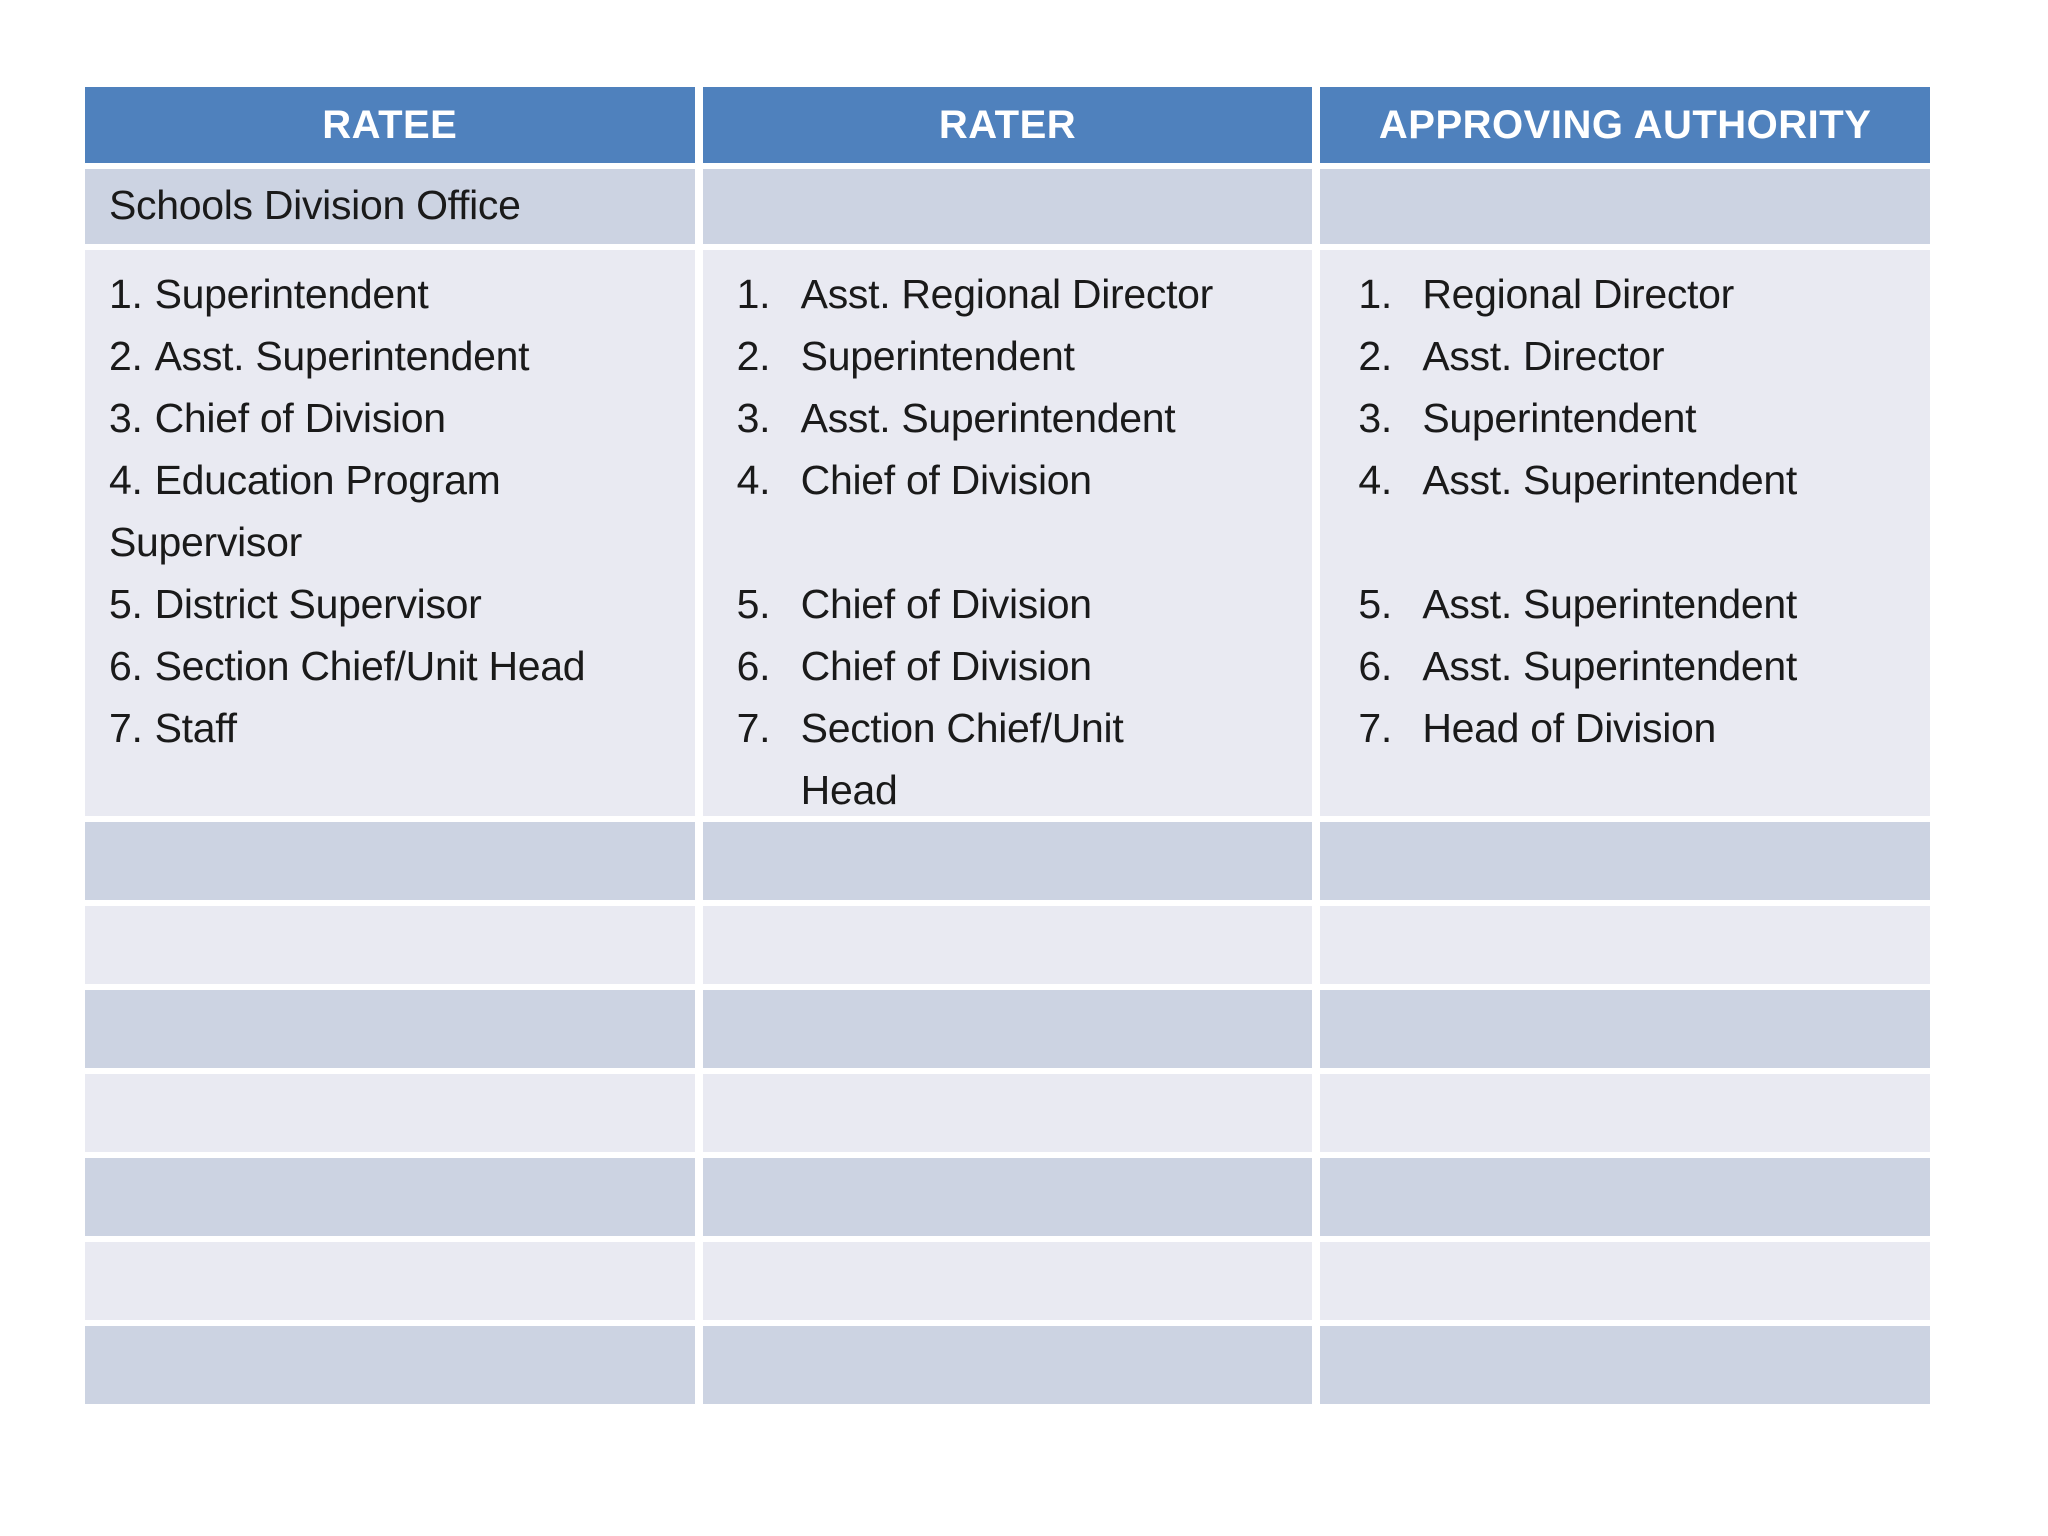 The width and height of the screenshot is (2048, 1536). I want to click on rater-item-5: 5. Chief of Division, so click(1020, 604).